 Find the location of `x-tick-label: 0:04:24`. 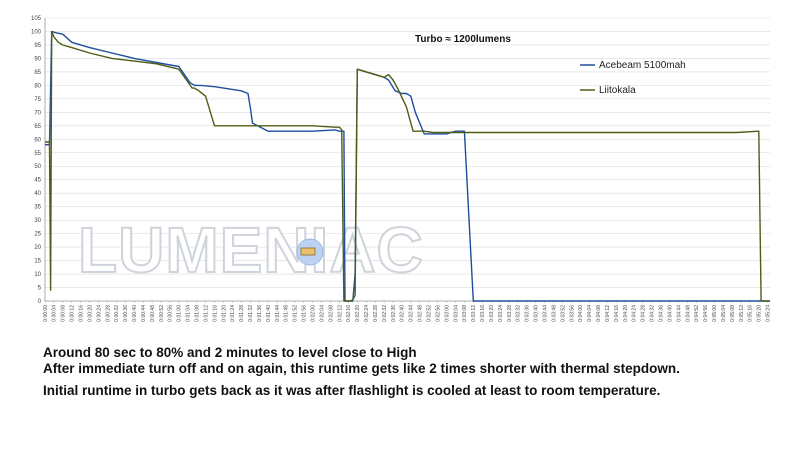

x-tick-label: 0:04:24 is located at coordinates (635, 313).